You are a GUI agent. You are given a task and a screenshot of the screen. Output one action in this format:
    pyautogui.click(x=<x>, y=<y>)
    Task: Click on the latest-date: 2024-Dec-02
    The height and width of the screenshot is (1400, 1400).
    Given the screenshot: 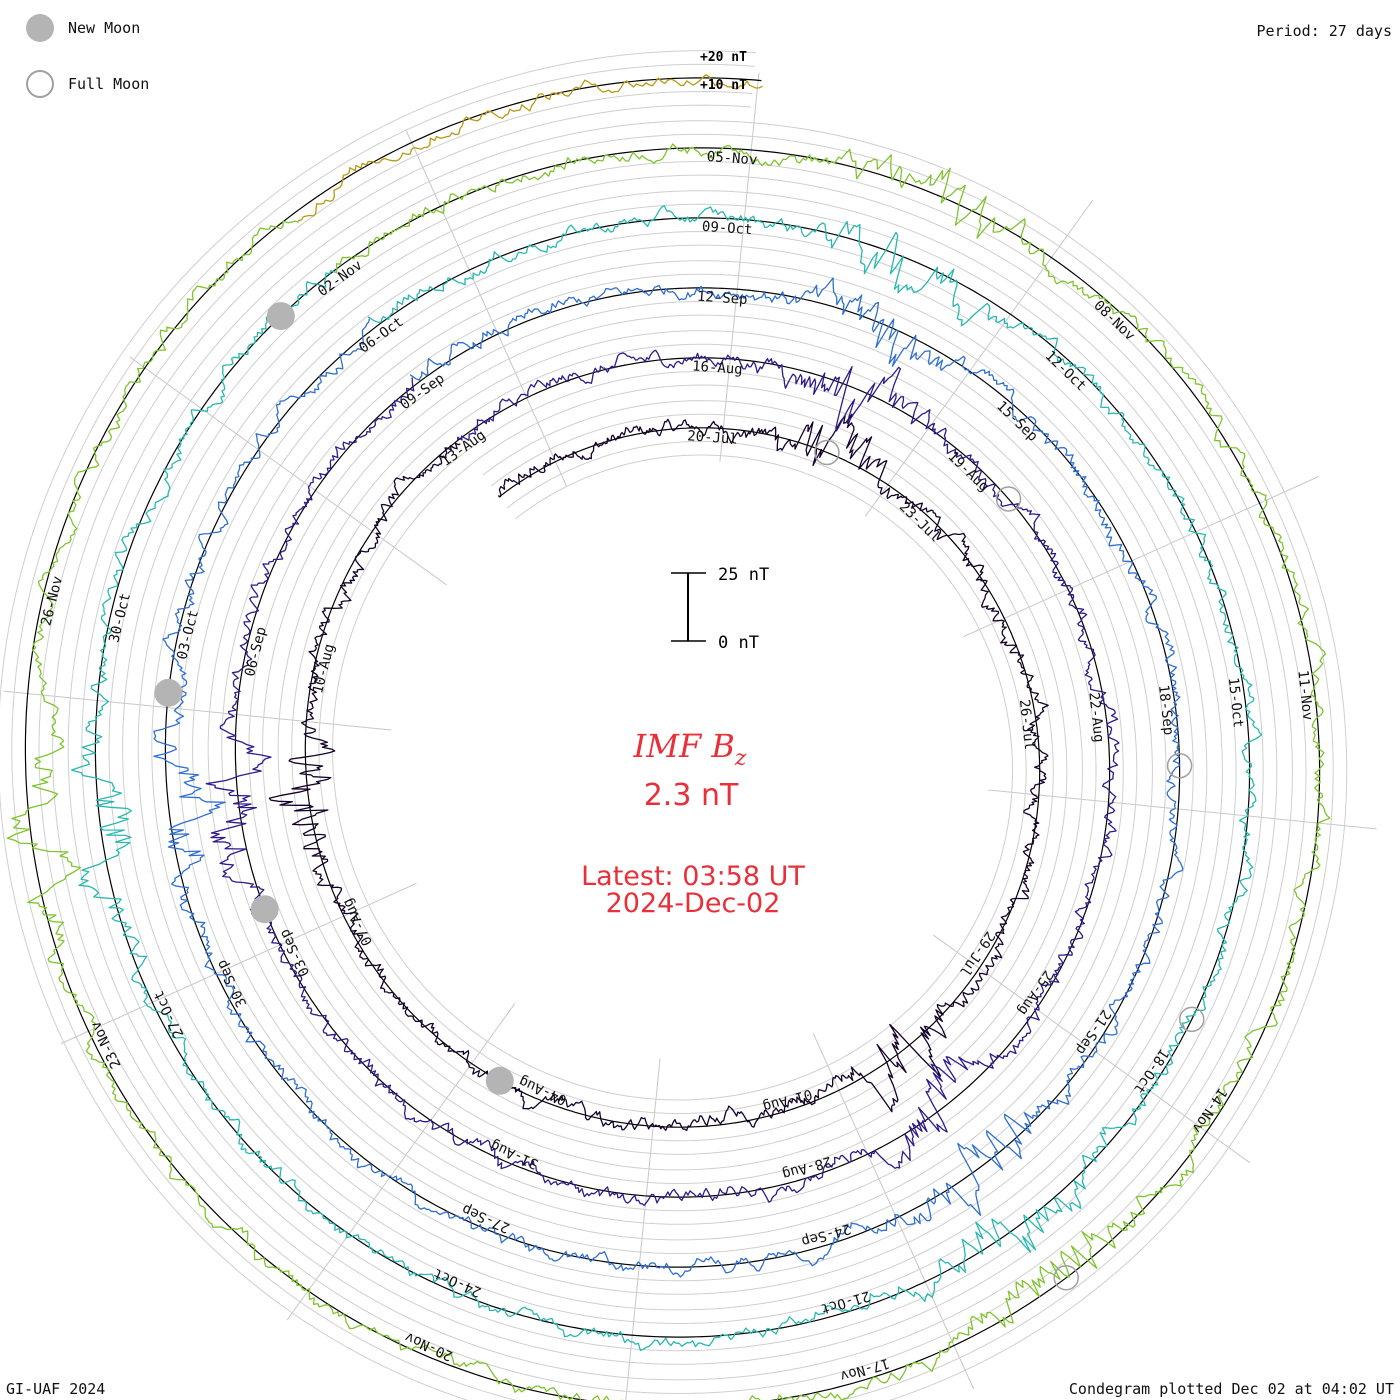 What is the action you would take?
    pyautogui.click(x=693, y=903)
    